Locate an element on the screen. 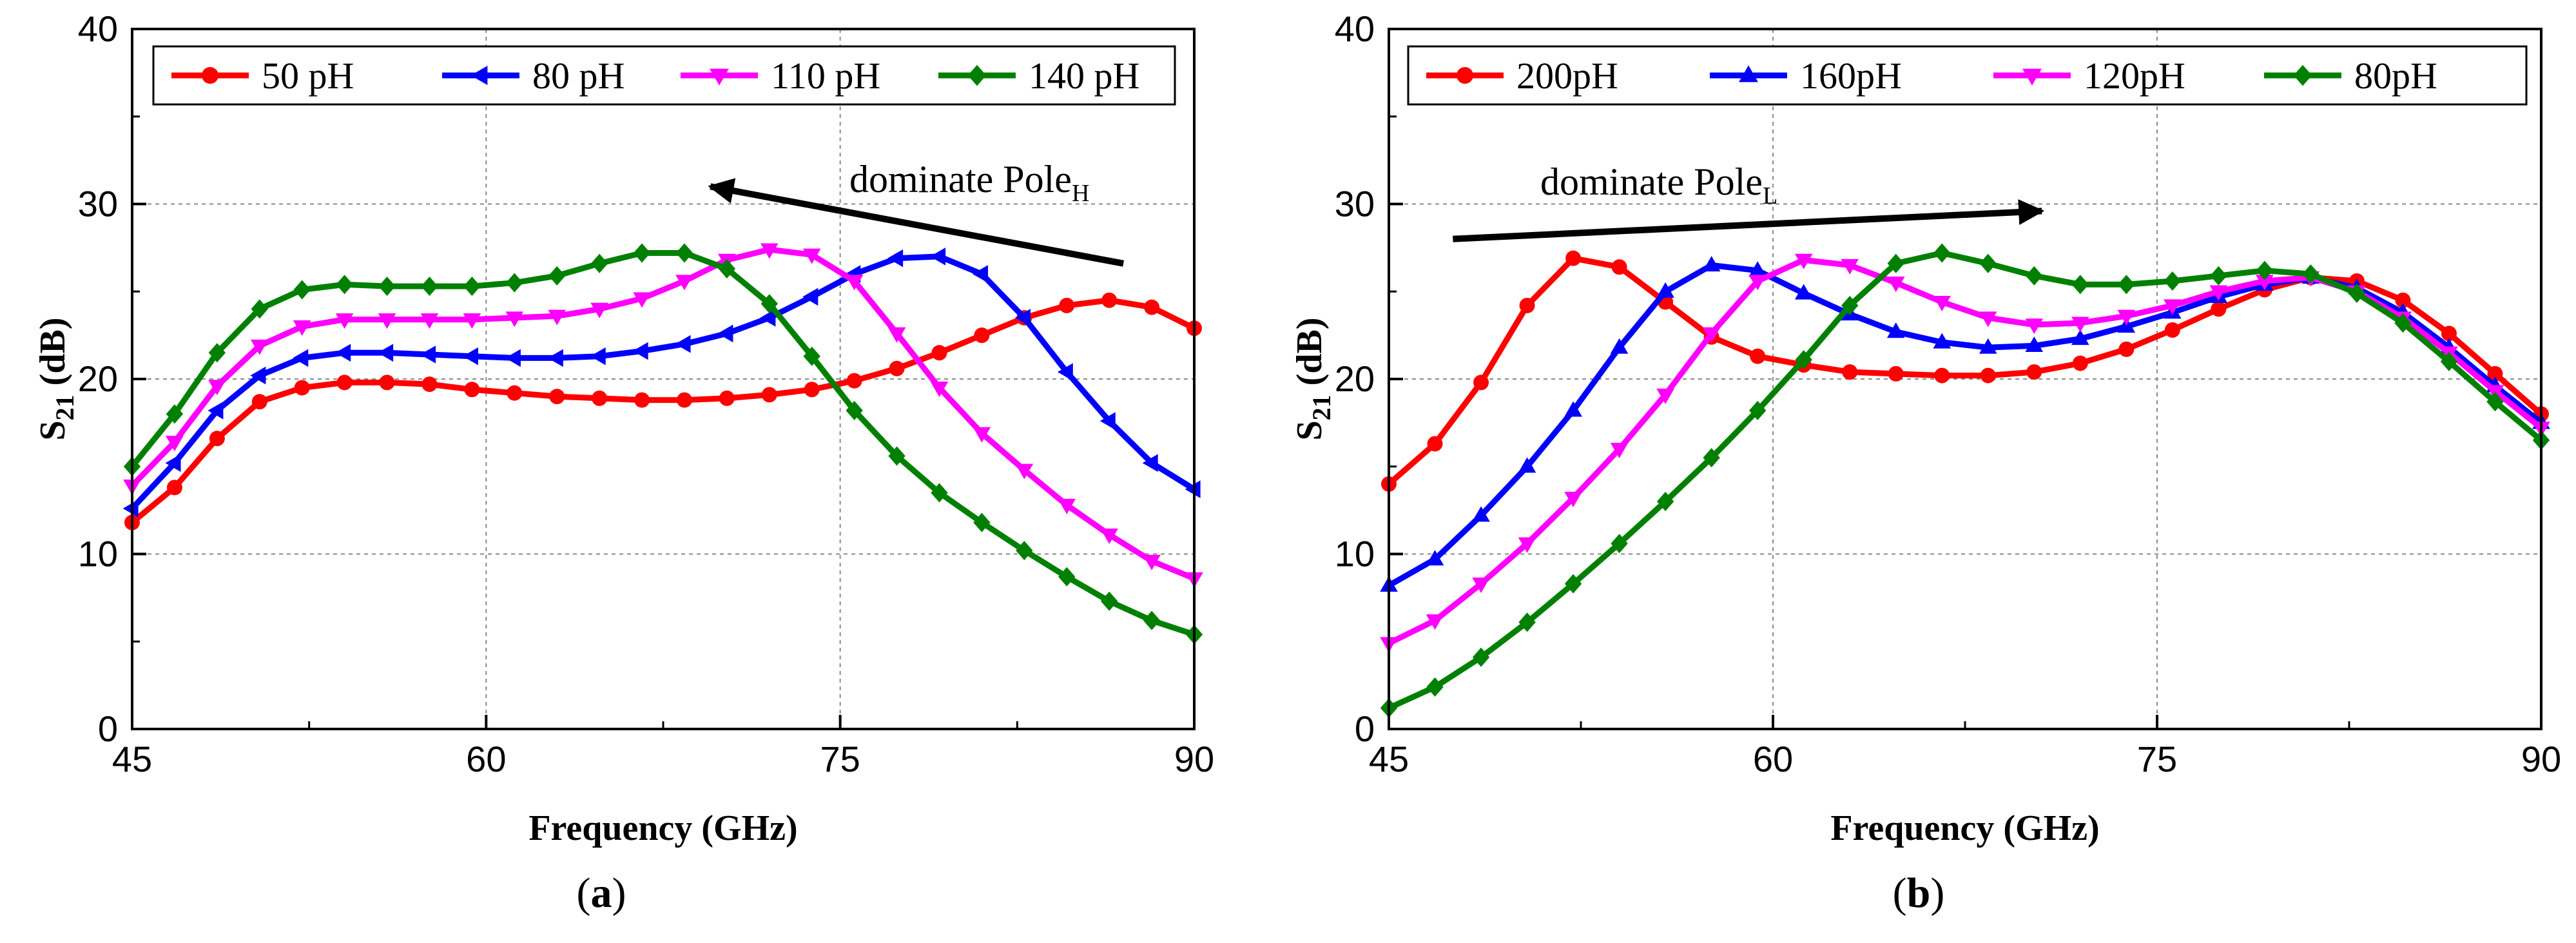 This screenshot has width=2576, height=943. y-axis-title-main: S is located at coordinates (1310, 430).